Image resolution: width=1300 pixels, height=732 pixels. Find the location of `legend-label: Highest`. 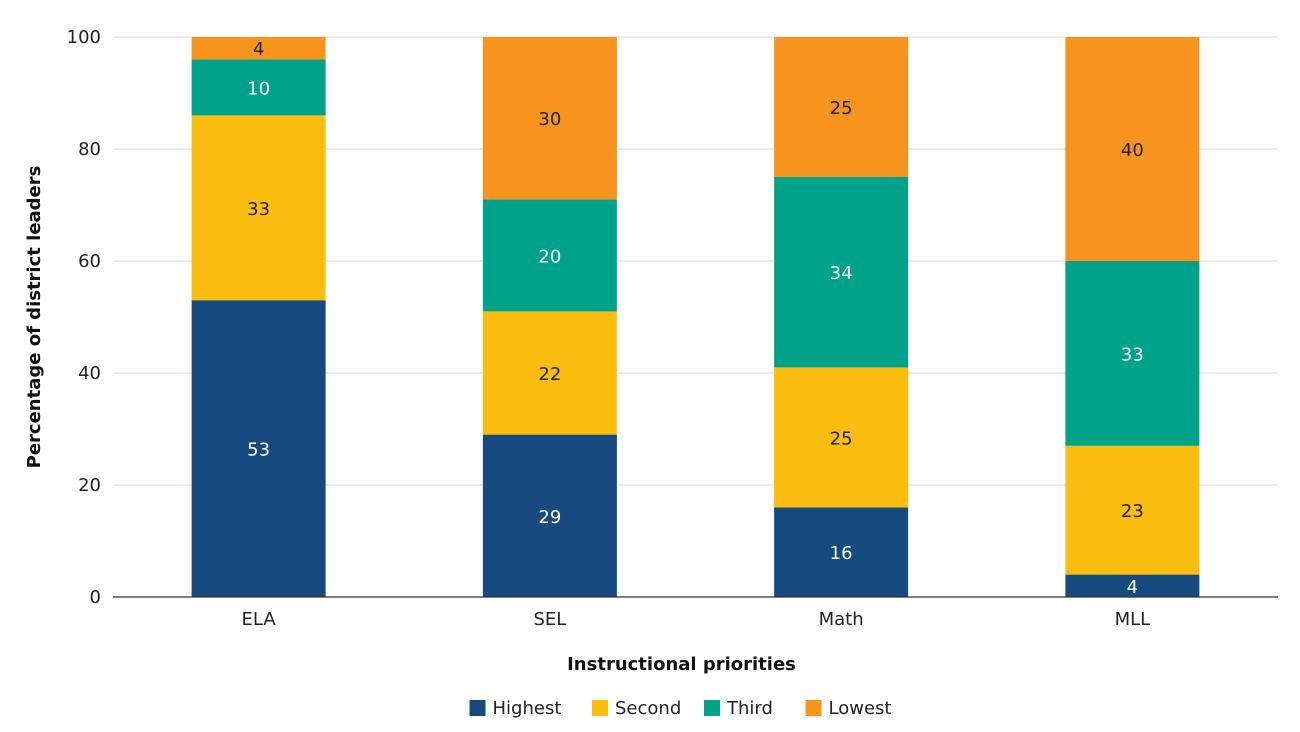

legend-label: Highest is located at coordinates (527, 708).